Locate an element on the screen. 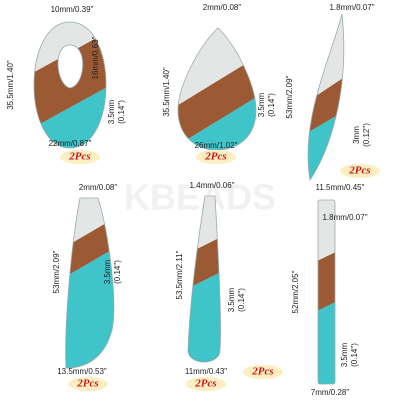 The width and height of the screenshot is (400, 400). height-dimension: 53.5mm/2.11" is located at coordinates (179, 274).